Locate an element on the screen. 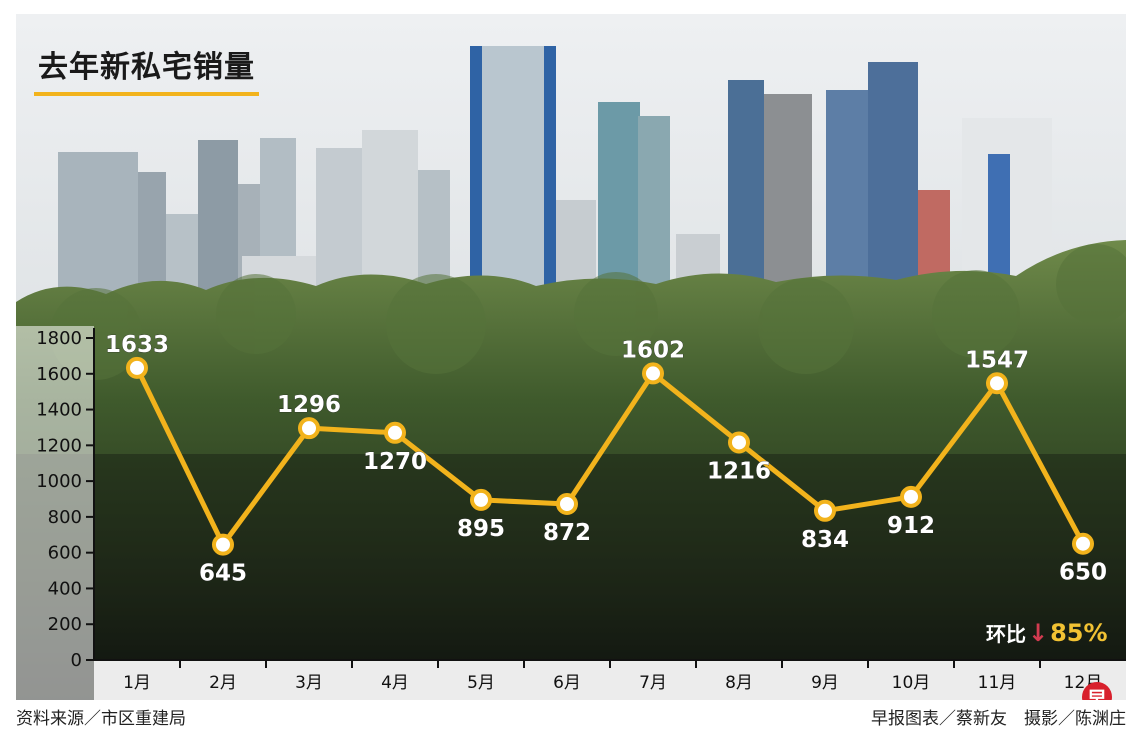 The width and height of the screenshot is (1140, 734). y-tick-label: 1800 is located at coordinates (59, 338).